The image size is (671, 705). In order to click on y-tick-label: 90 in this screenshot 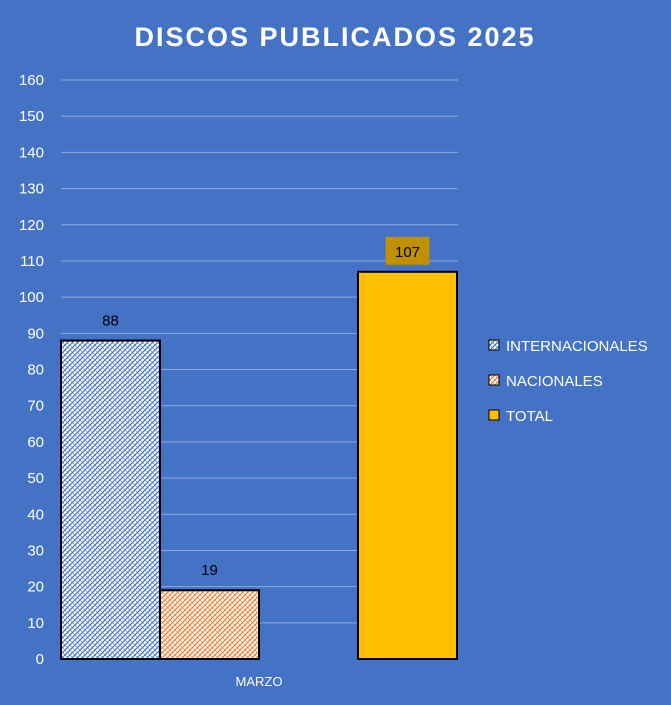, I will do `click(35, 333)`.